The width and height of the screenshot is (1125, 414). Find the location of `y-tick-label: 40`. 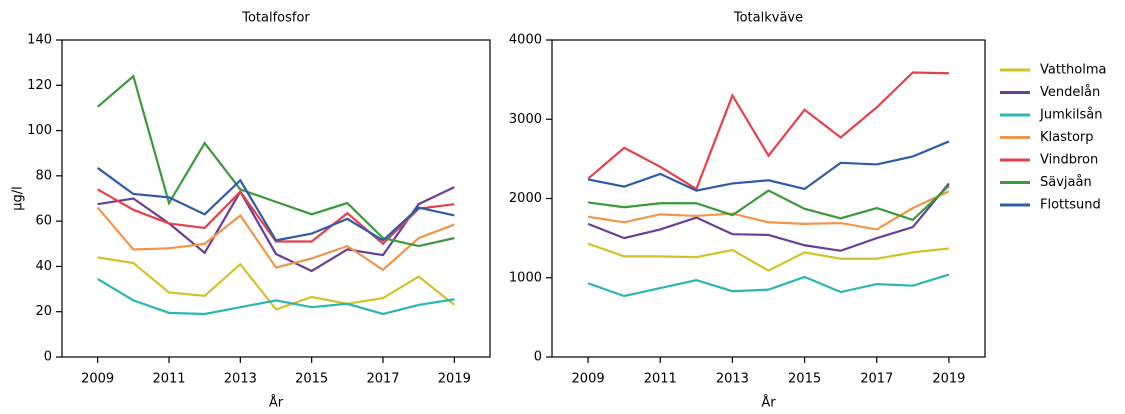

y-tick-label: 40 is located at coordinates (43, 266).